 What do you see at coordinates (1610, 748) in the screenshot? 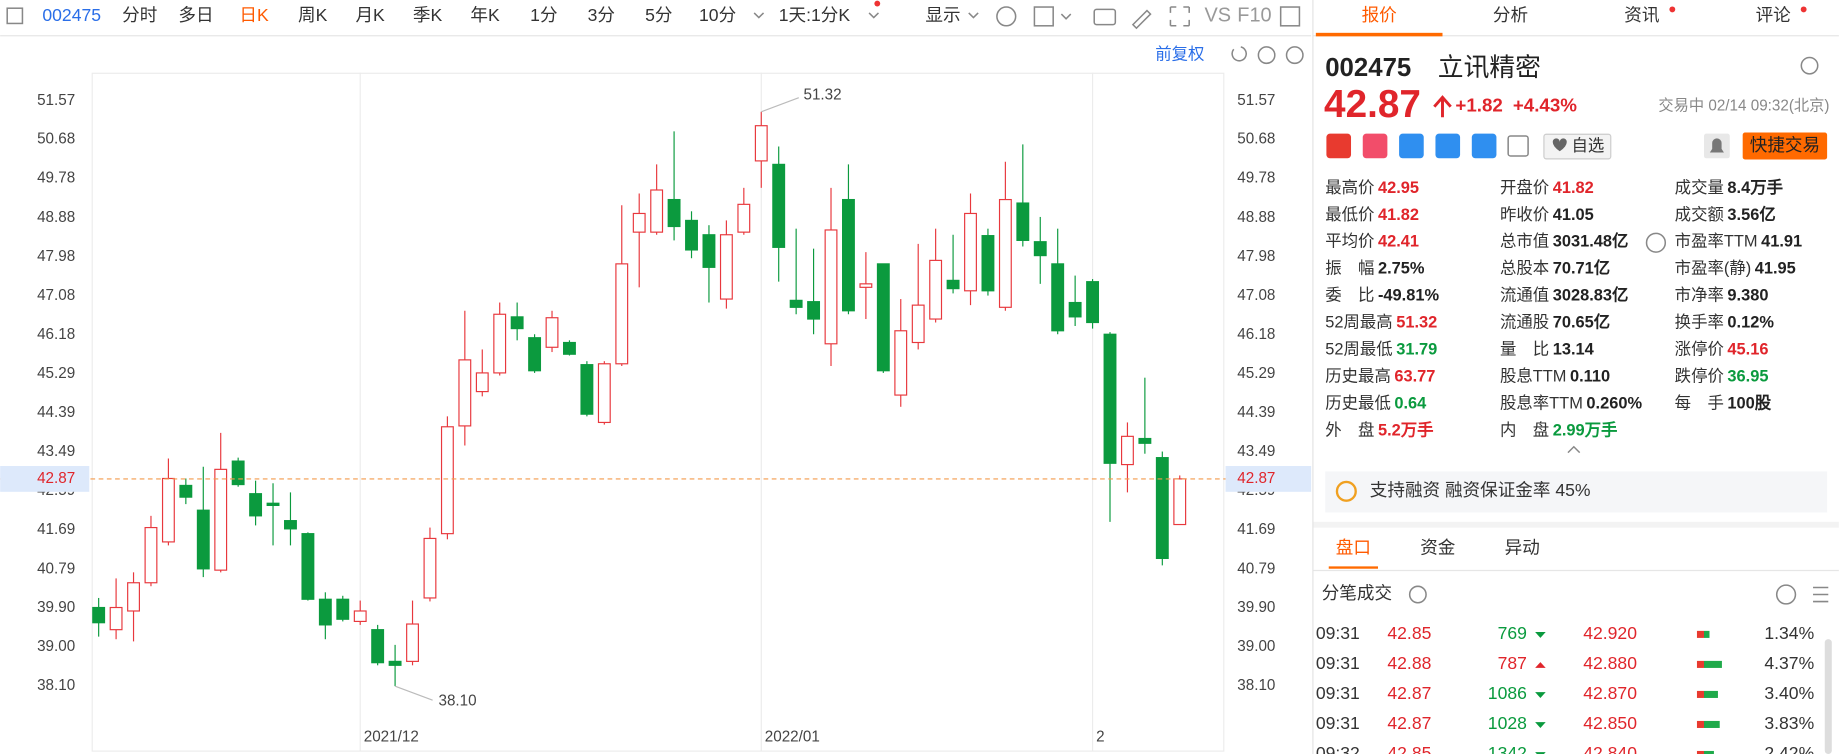
I see `trade-bid: 42.840` at bounding box center [1610, 748].